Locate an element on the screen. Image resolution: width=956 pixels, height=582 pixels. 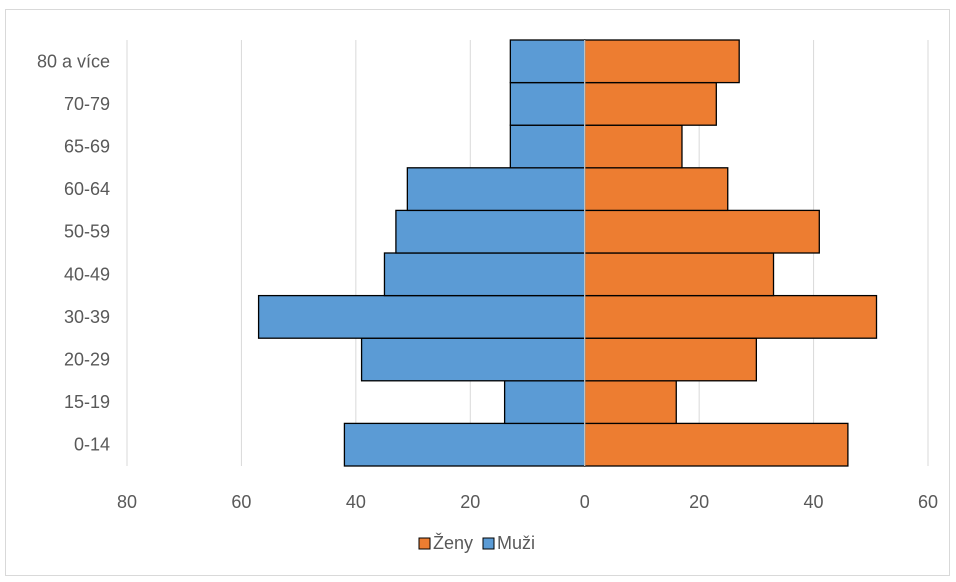
y-tick-label: 60-64 is located at coordinates (87, 189).